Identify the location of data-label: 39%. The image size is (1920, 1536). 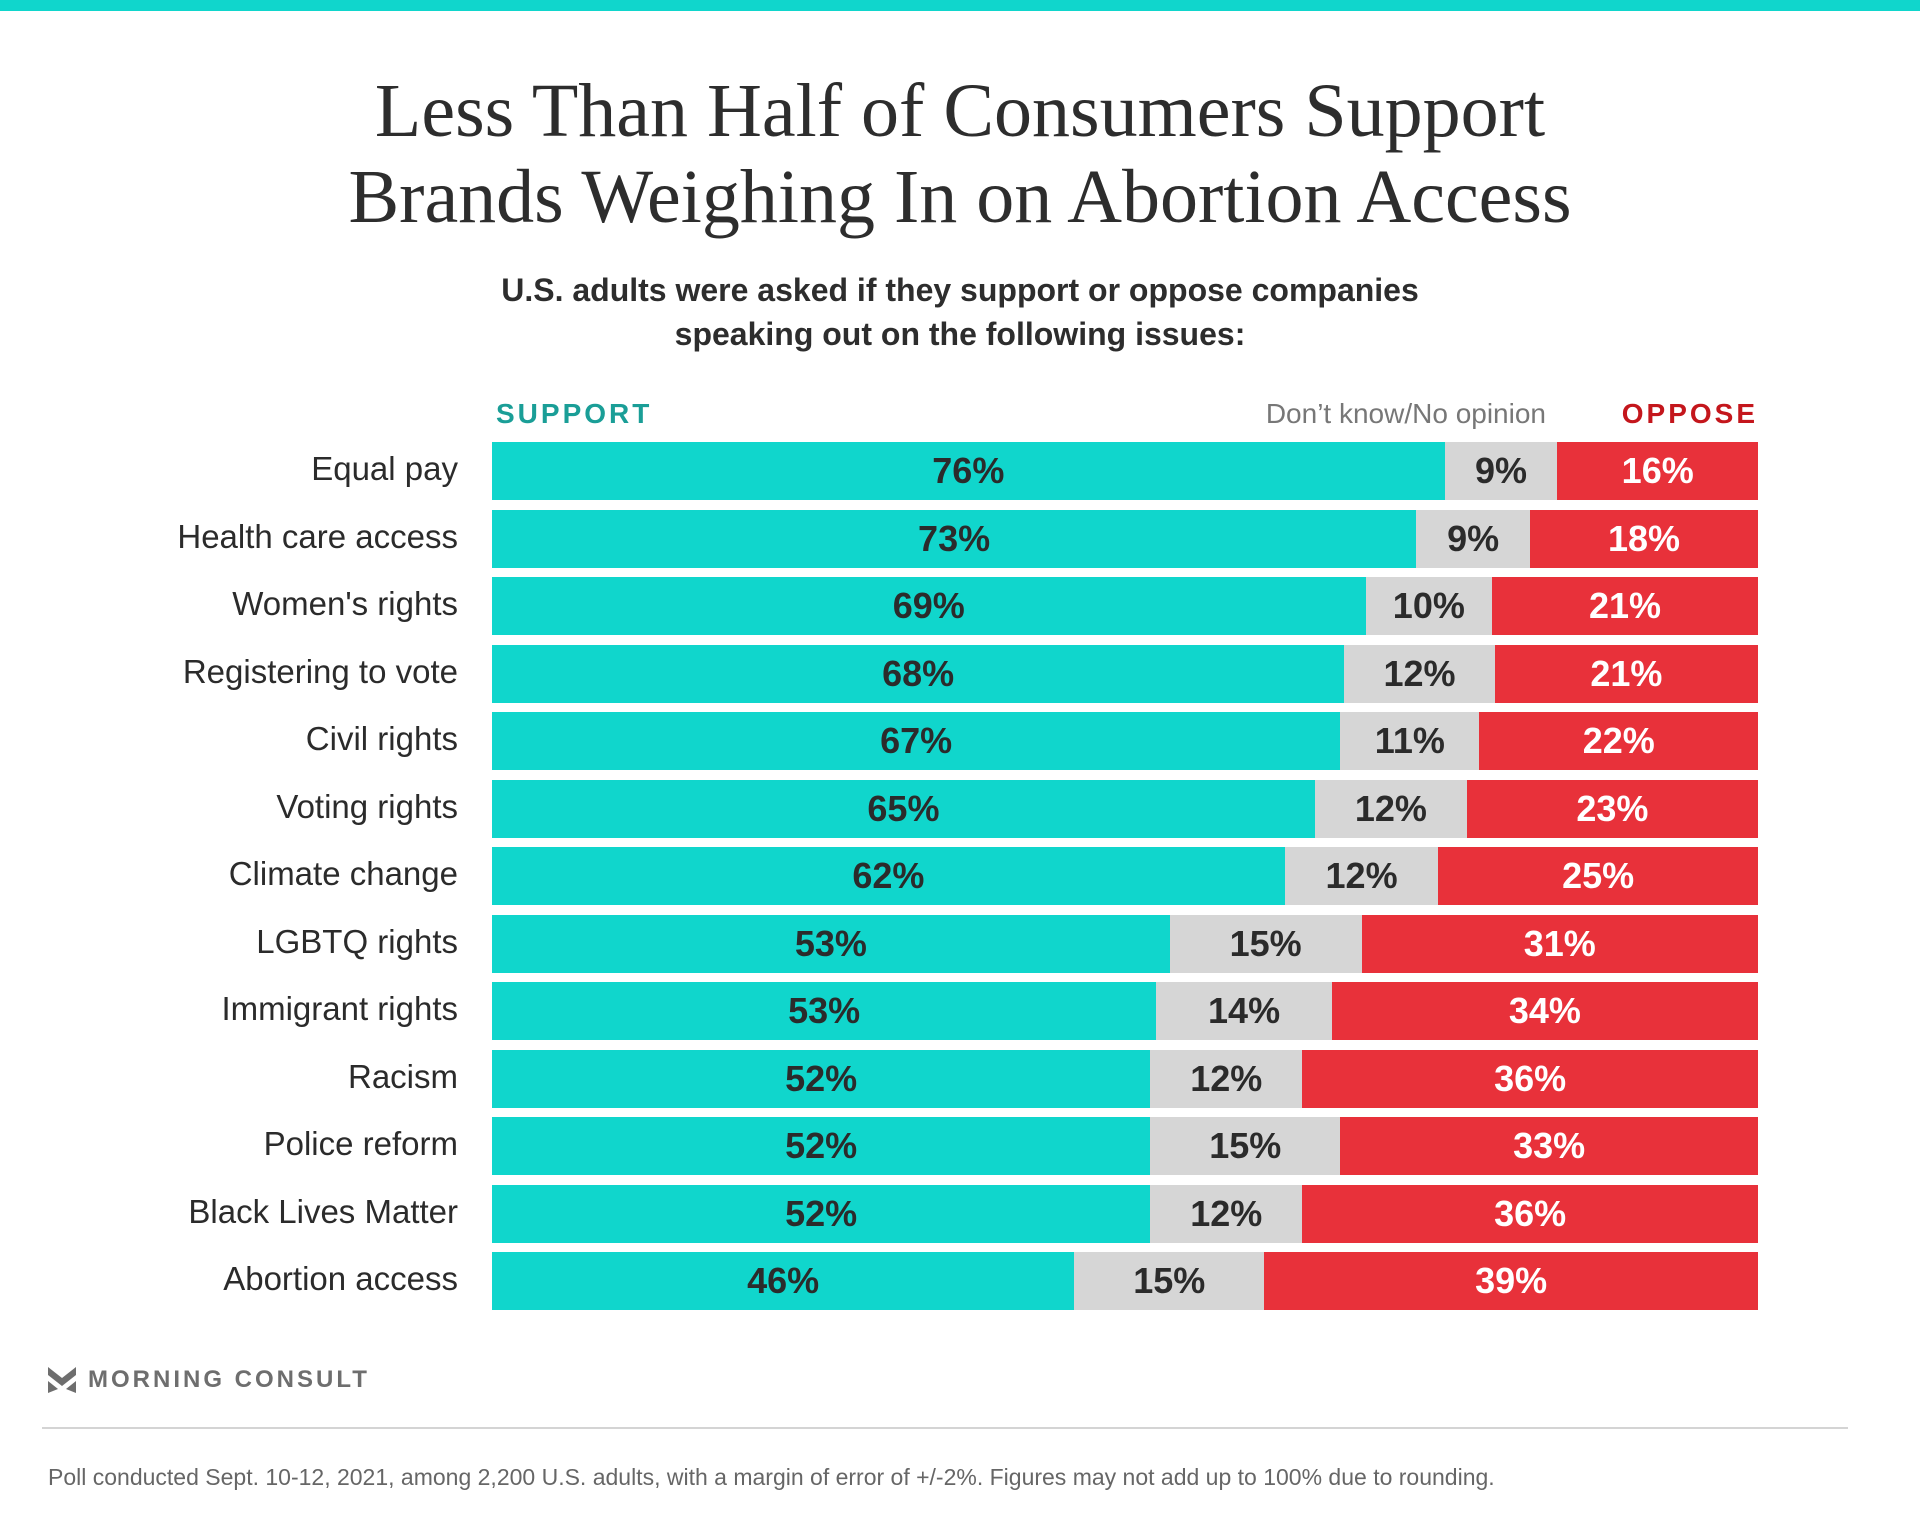
(1511, 1280).